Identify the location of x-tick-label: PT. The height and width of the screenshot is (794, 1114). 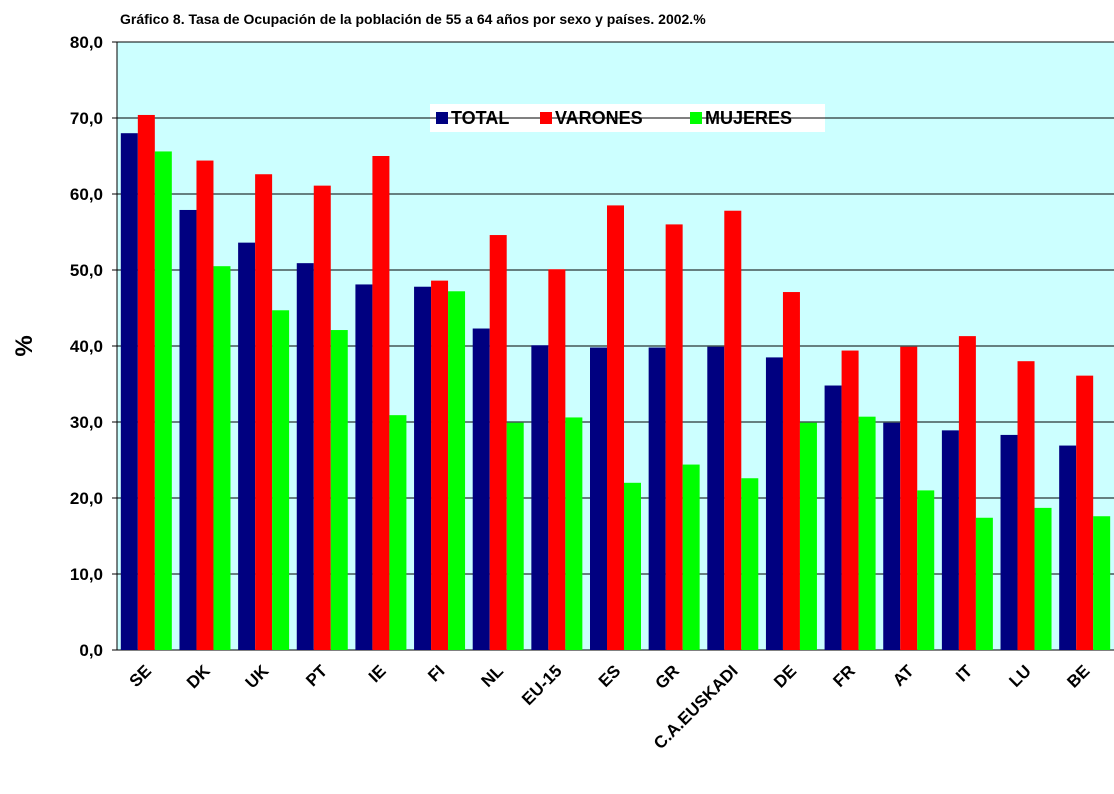
(316, 675).